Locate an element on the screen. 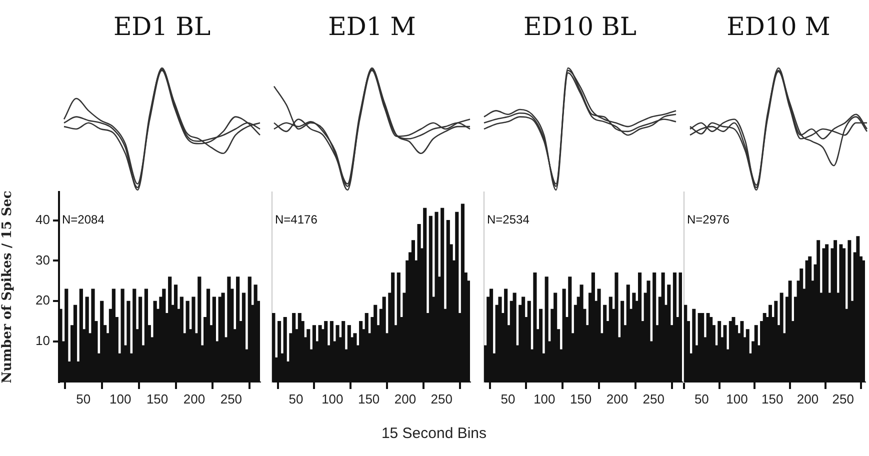  x-axis-title: 15 Second Bins is located at coordinates (434, 433).